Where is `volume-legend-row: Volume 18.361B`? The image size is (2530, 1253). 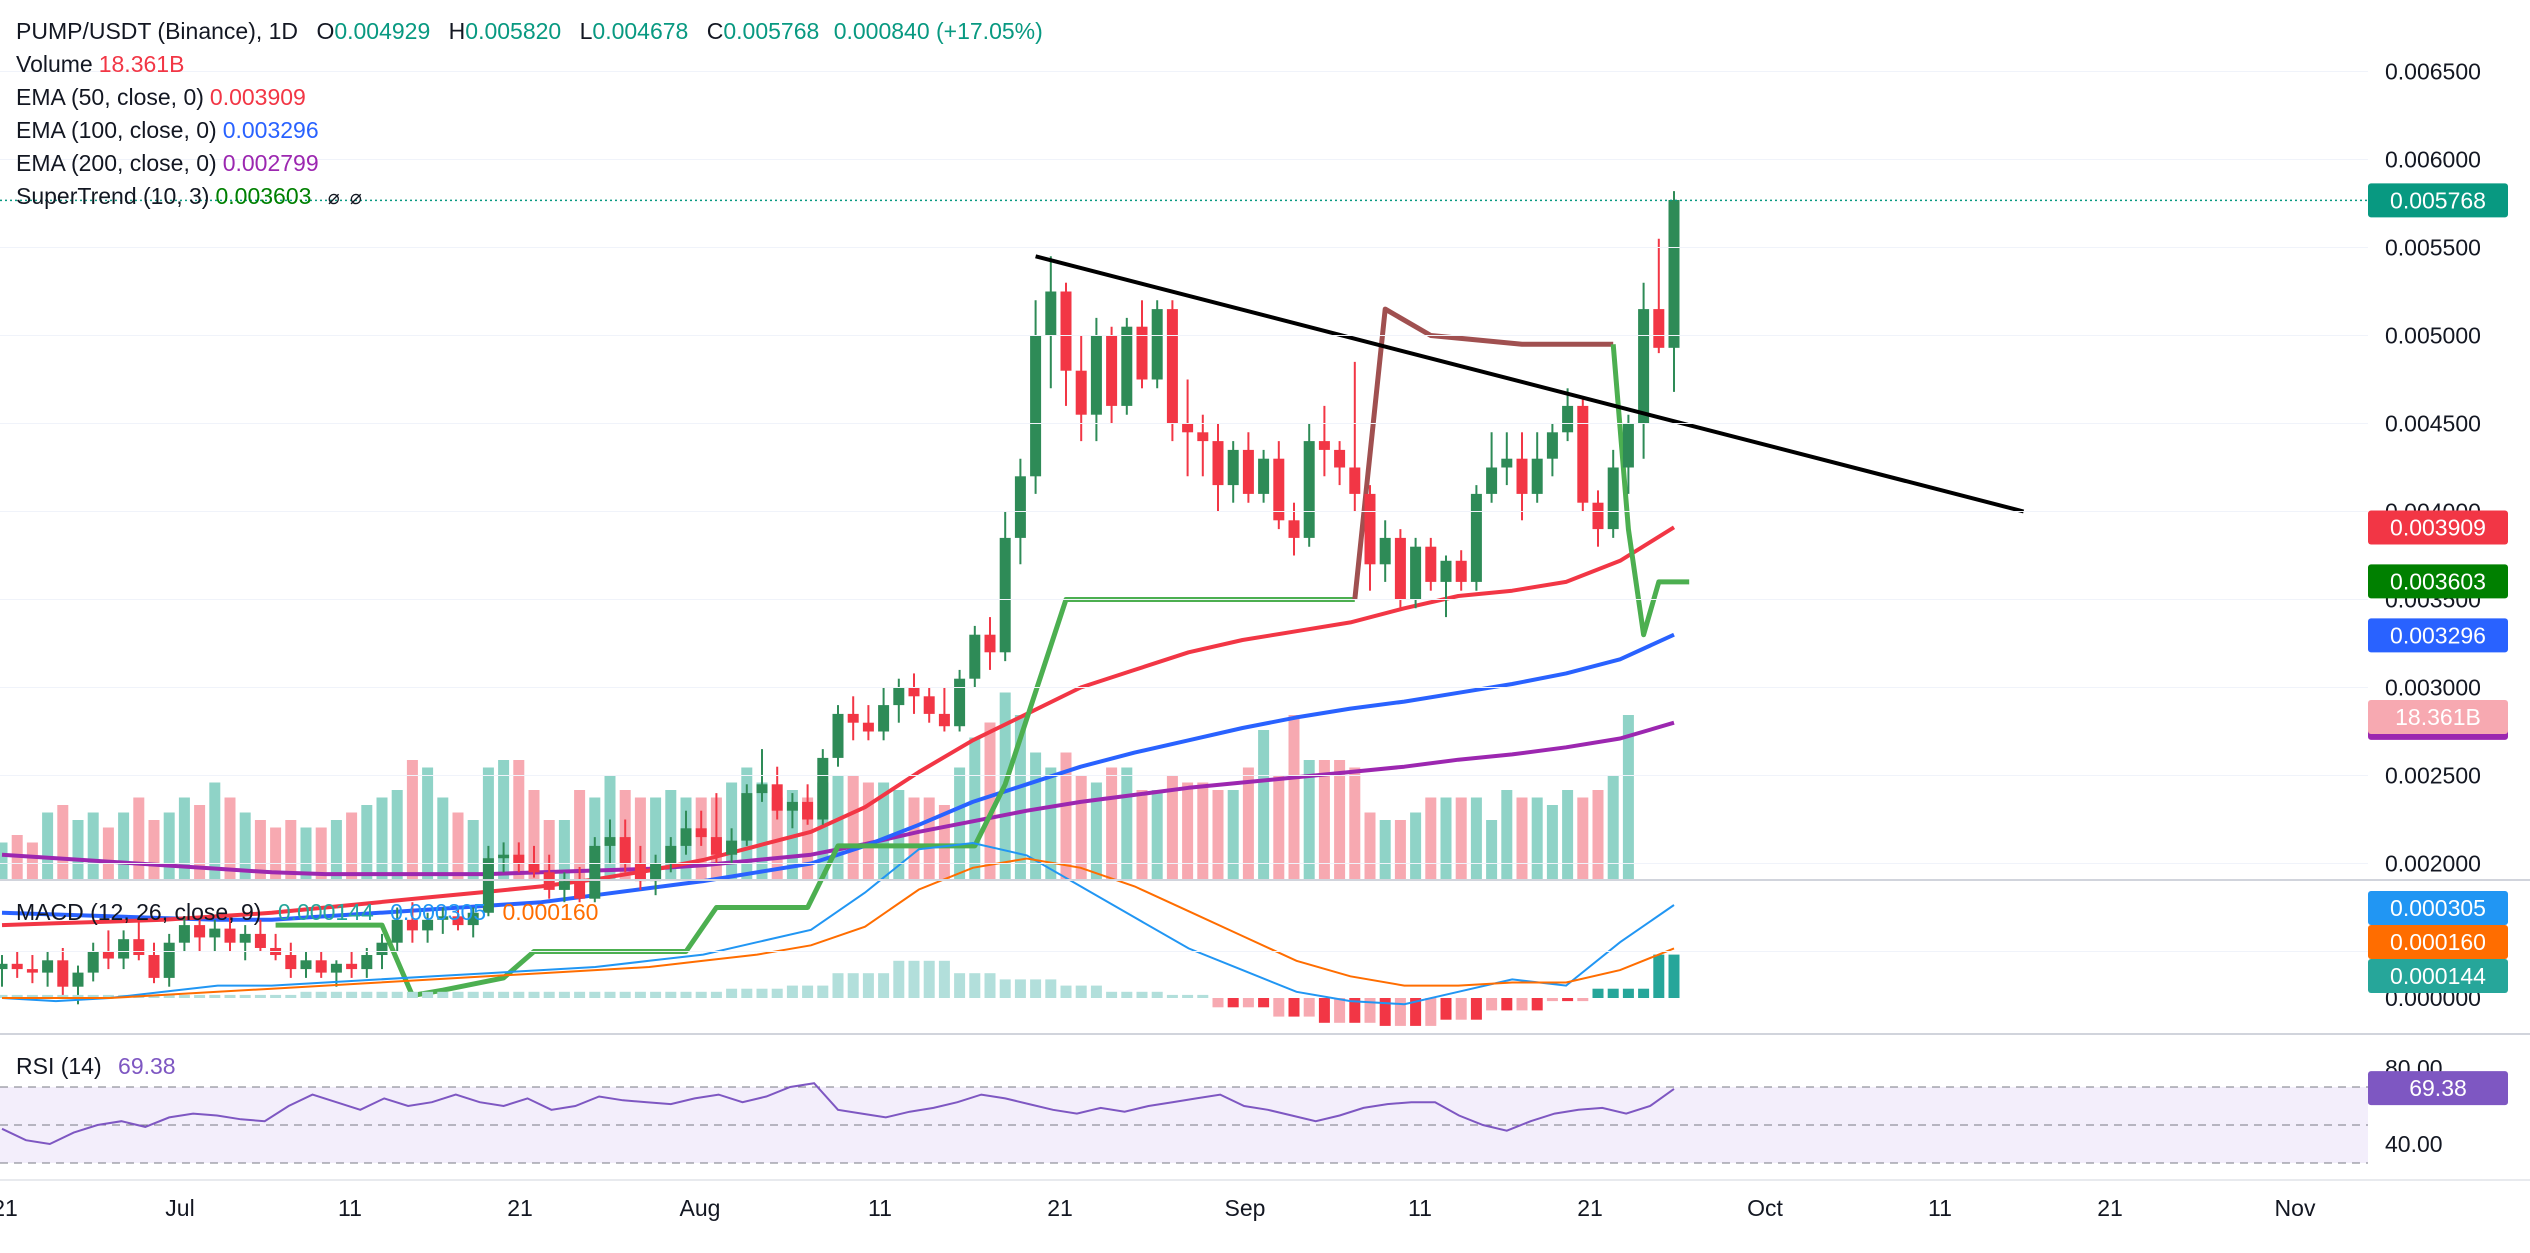 volume-legend-row: Volume 18.361B is located at coordinates (529, 64).